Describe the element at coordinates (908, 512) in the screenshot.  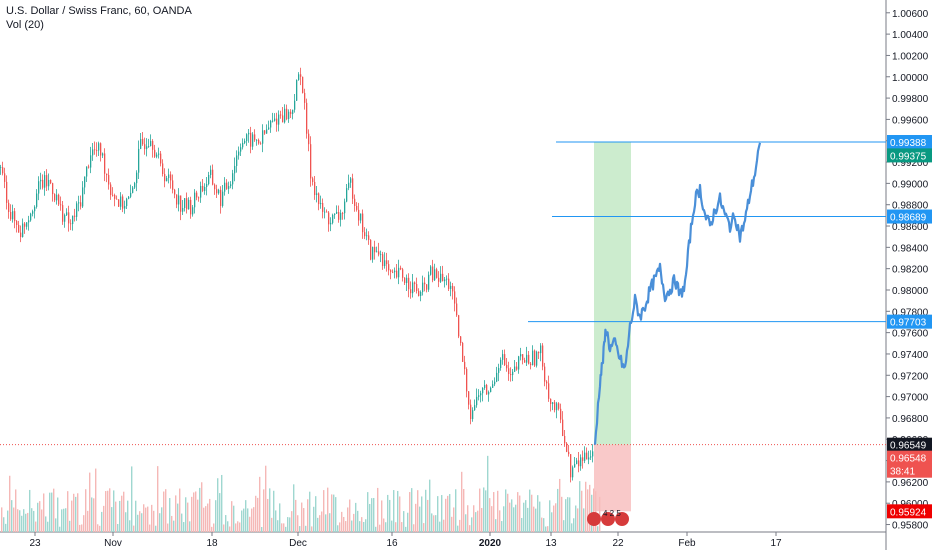
I see `price-badge-label-stop: 0.95924` at that location.